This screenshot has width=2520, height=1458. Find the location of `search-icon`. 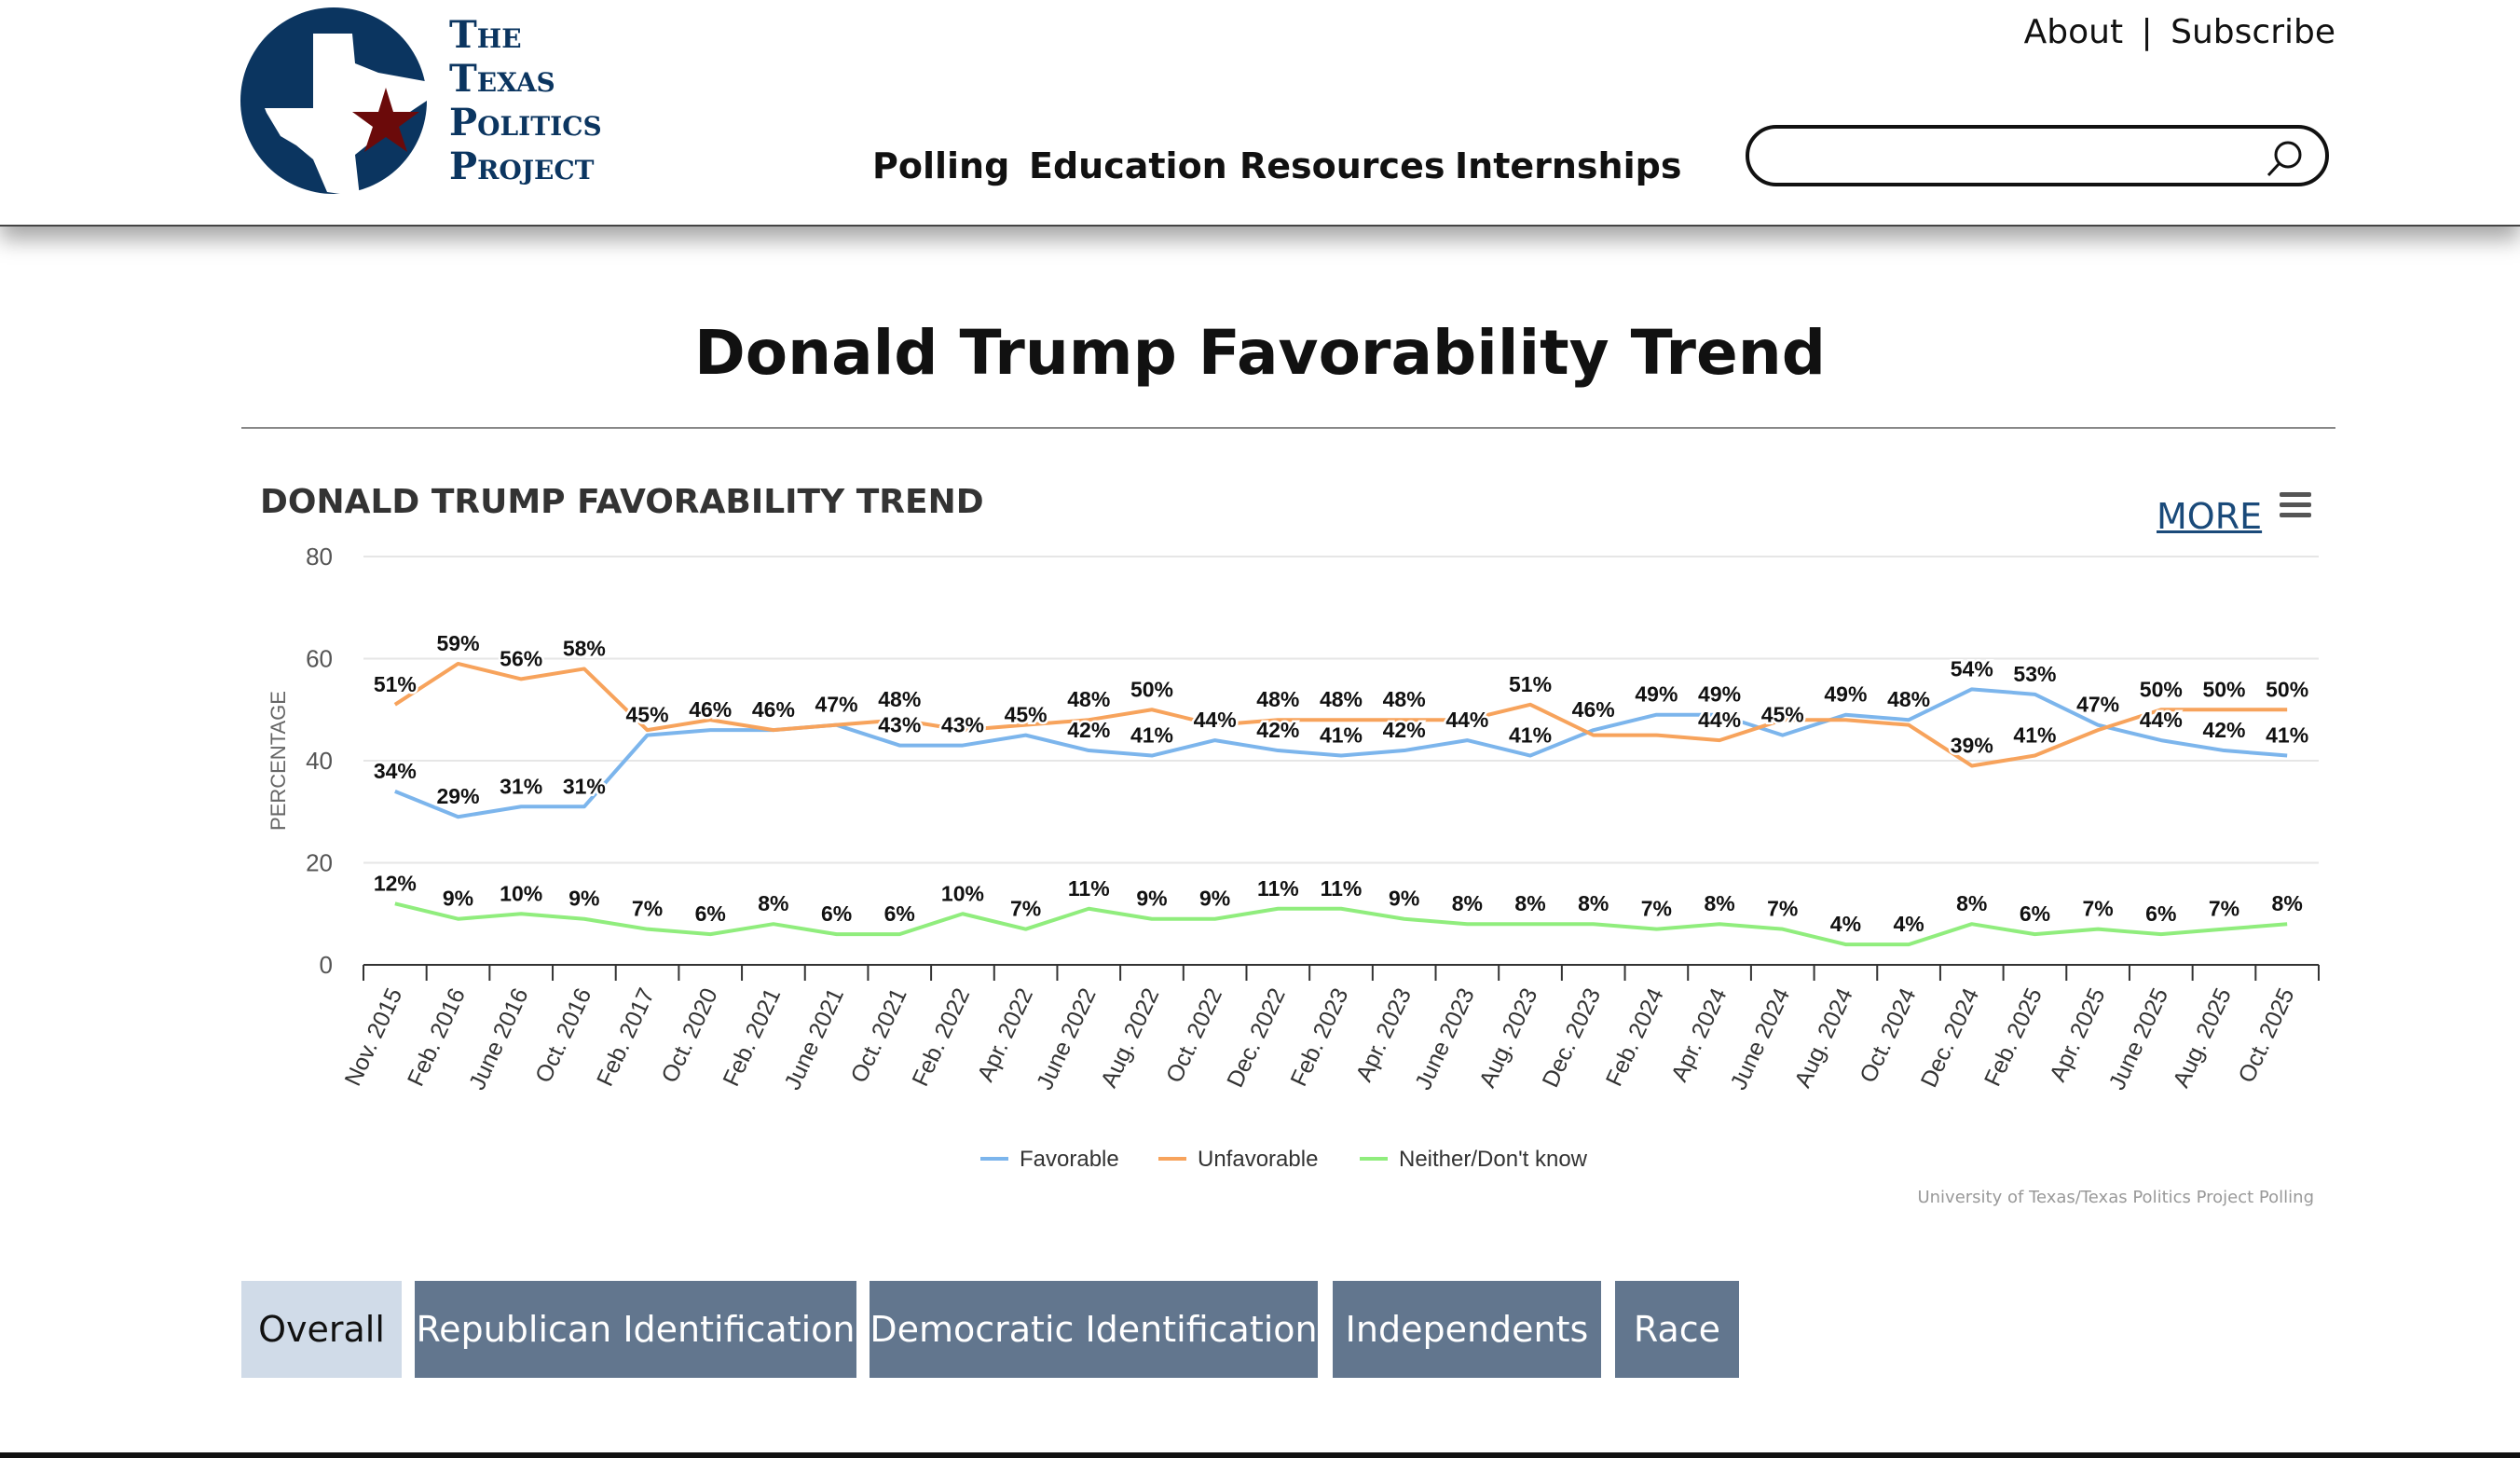

search-icon is located at coordinates (2284, 158).